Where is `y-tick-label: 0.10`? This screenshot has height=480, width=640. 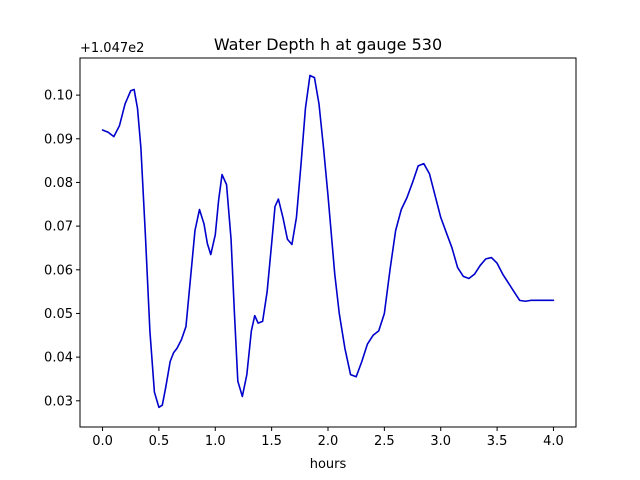 y-tick-label: 0.10 is located at coordinates (58, 96).